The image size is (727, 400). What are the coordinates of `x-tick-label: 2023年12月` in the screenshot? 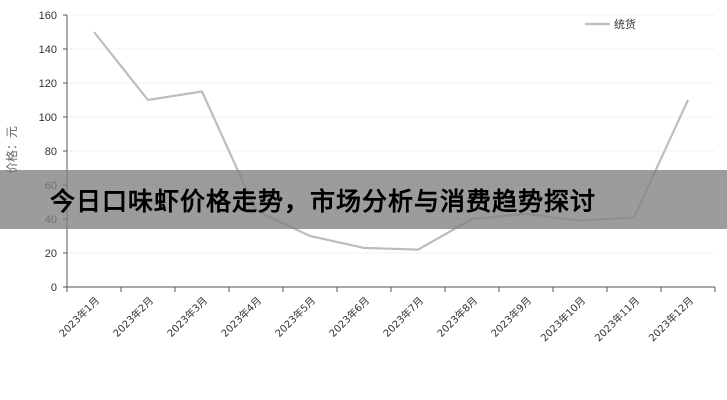 It's located at (671, 319).